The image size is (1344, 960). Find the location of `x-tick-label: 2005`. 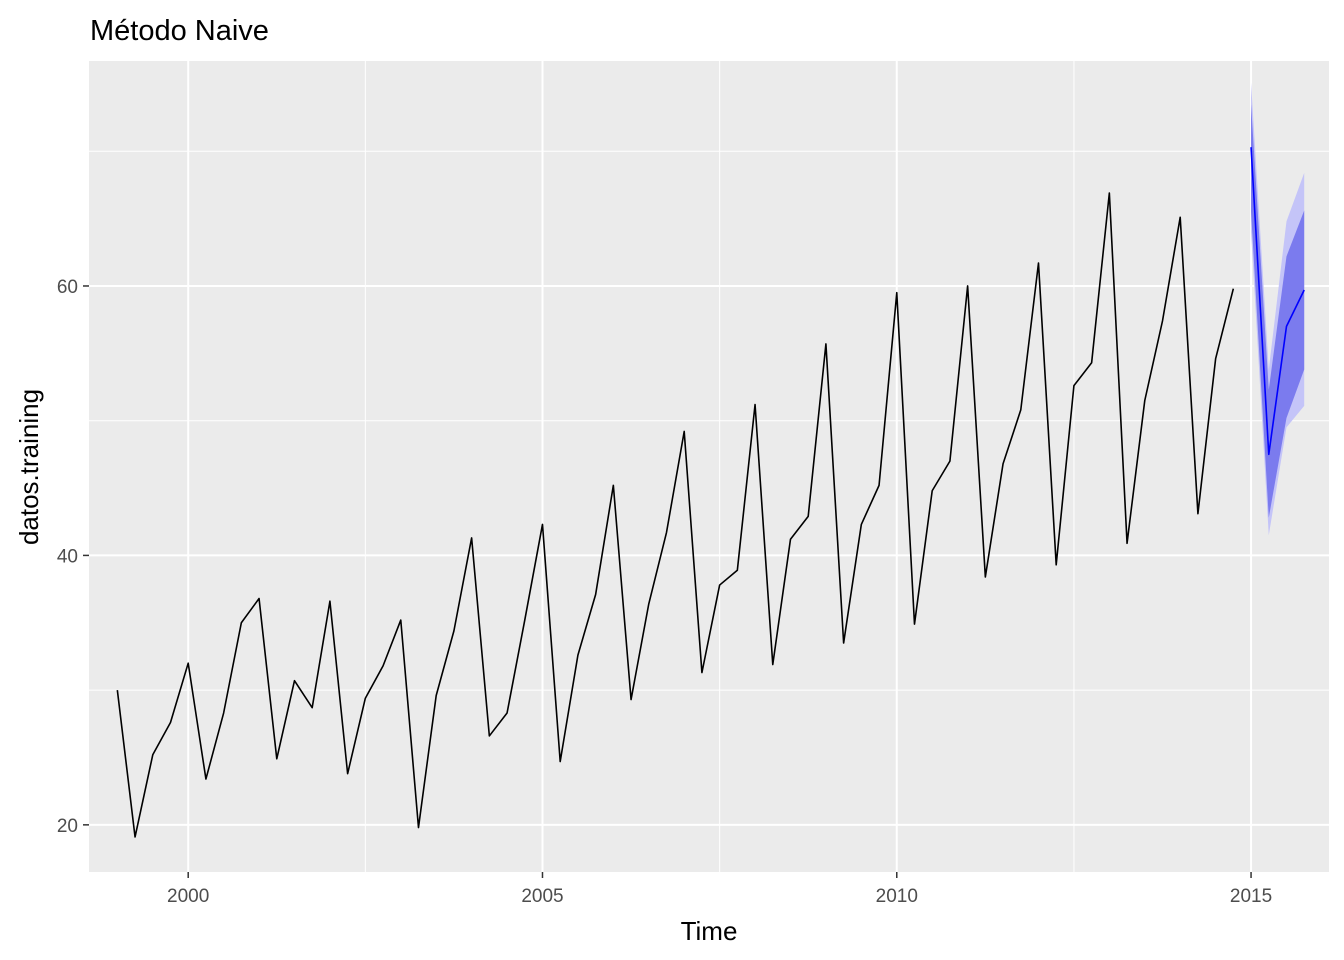

x-tick-label: 2005 is located at coordinates (542, 896).